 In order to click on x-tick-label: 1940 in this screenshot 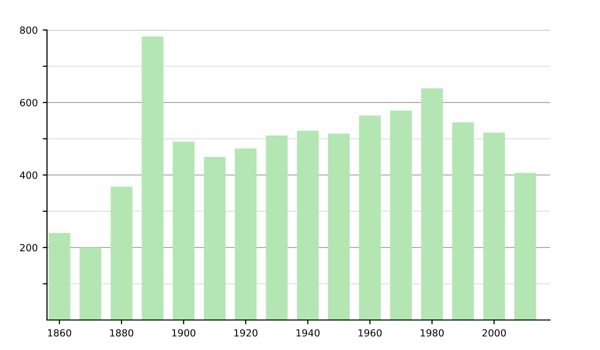, I will do `click(308, 333)`.